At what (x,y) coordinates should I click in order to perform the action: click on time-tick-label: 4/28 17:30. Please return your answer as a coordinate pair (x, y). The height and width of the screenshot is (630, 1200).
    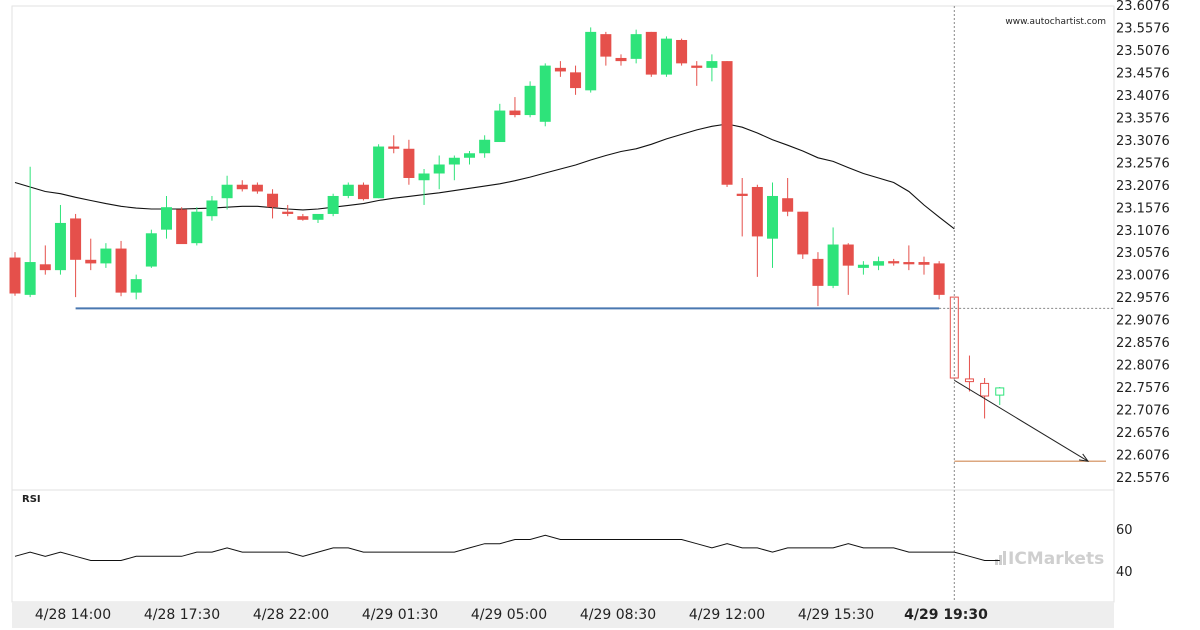
    Looking at the image, I should click on (182, 615).